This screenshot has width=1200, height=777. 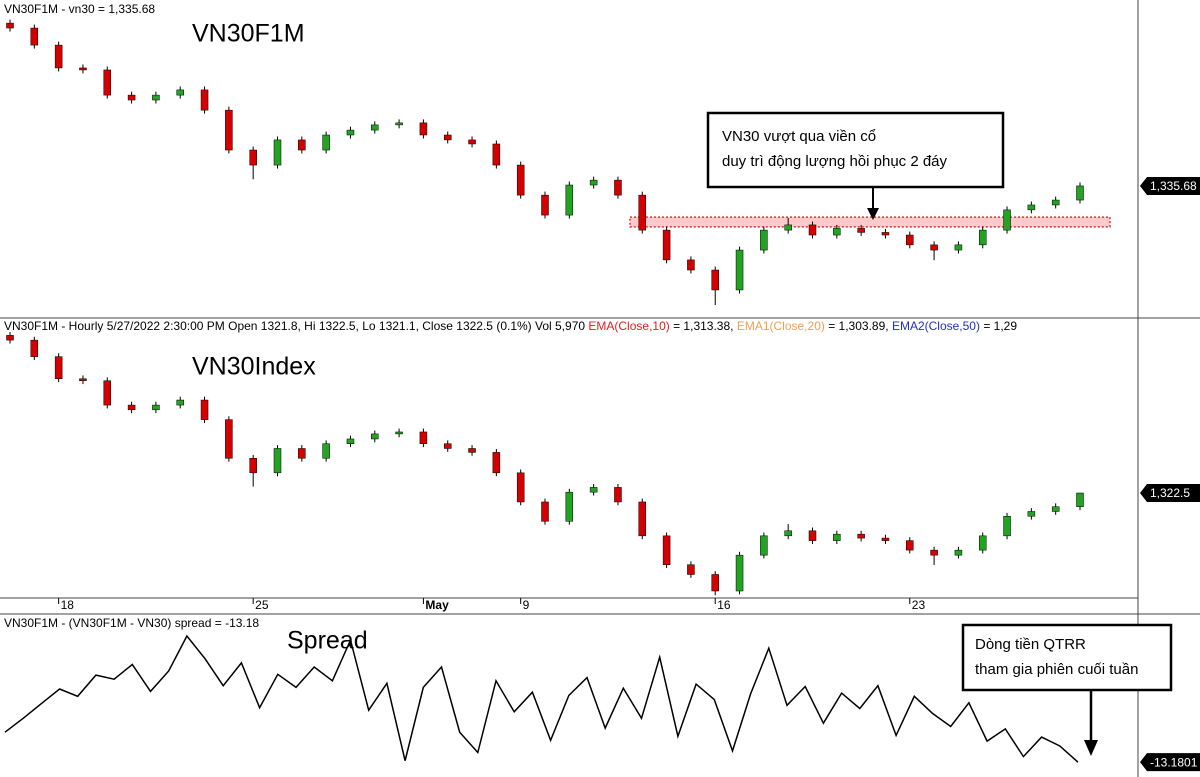 I want to click on annotation-text: Dòng tiền QTRR, so click(x=1030, y=644).